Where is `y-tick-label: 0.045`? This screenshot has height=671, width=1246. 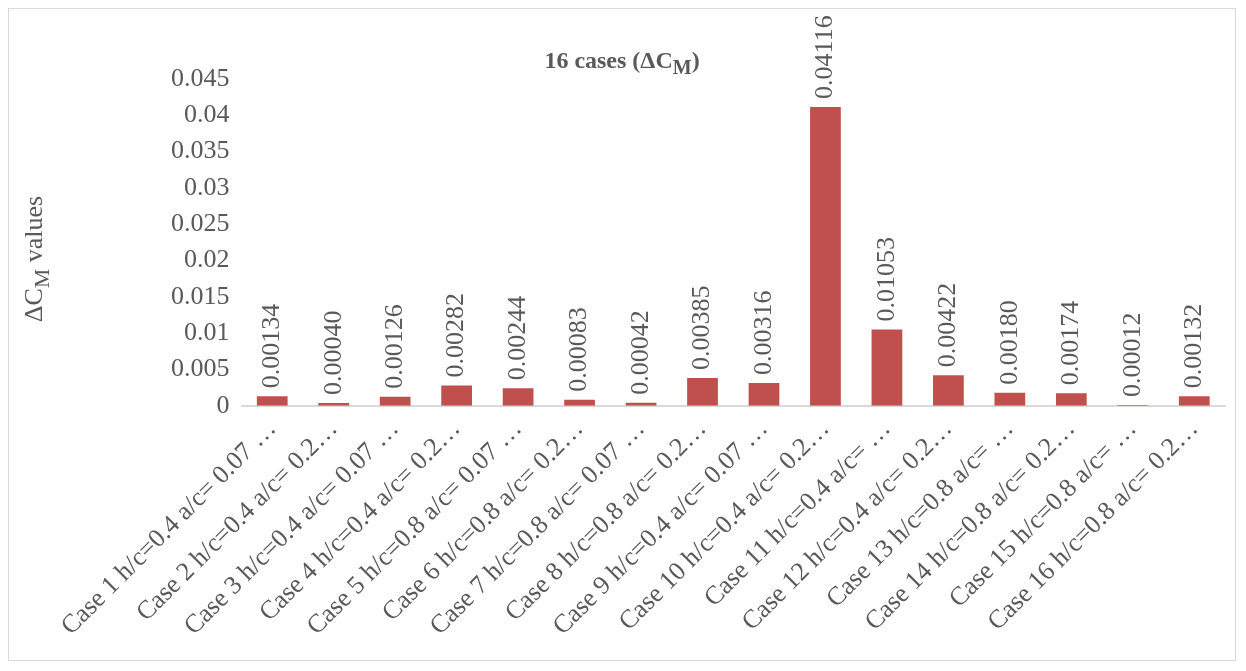 y-tick-label: 0.045 is located at coordinates (200, 77).